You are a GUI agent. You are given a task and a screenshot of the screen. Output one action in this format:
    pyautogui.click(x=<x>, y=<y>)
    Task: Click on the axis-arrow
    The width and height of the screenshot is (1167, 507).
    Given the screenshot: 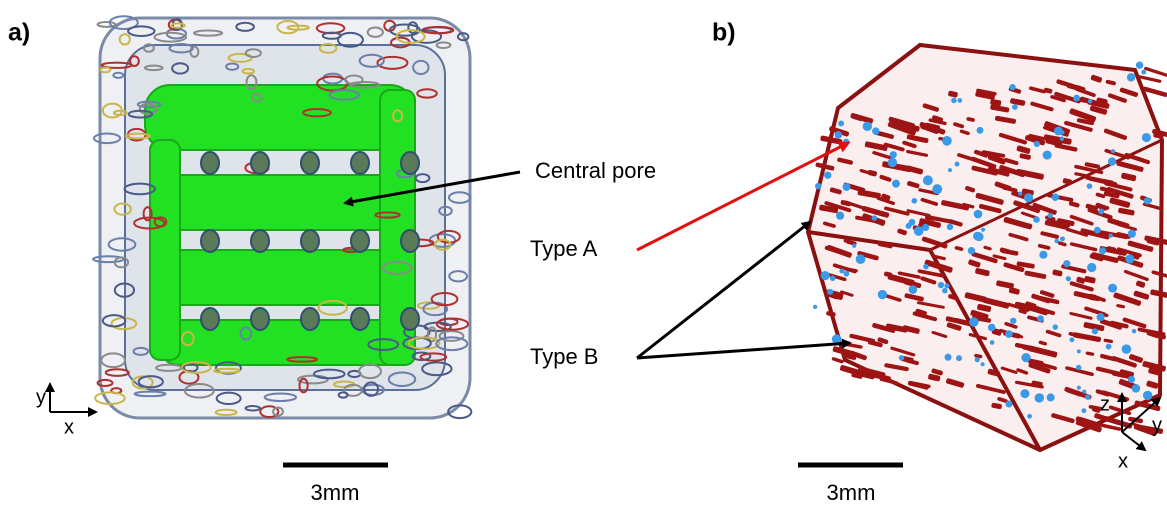 What is the action you would take?
    pyautogui.click(x=1134, y=441)
    